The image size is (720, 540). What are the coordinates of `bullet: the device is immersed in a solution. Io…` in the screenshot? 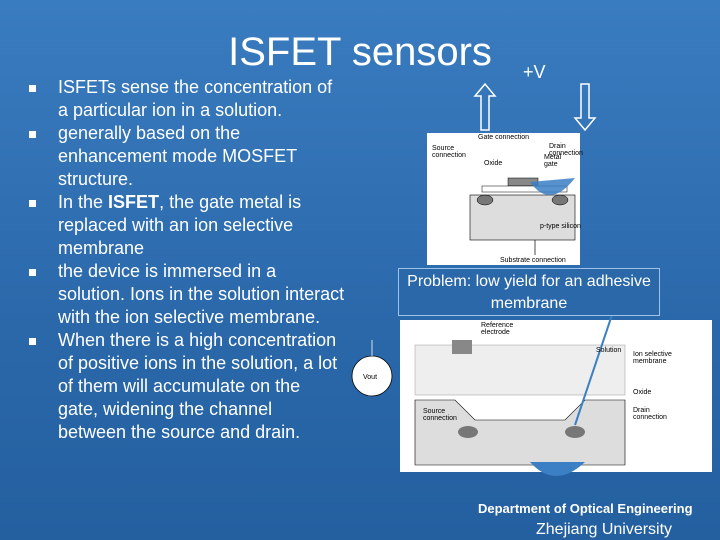 It's located at (172, 294).